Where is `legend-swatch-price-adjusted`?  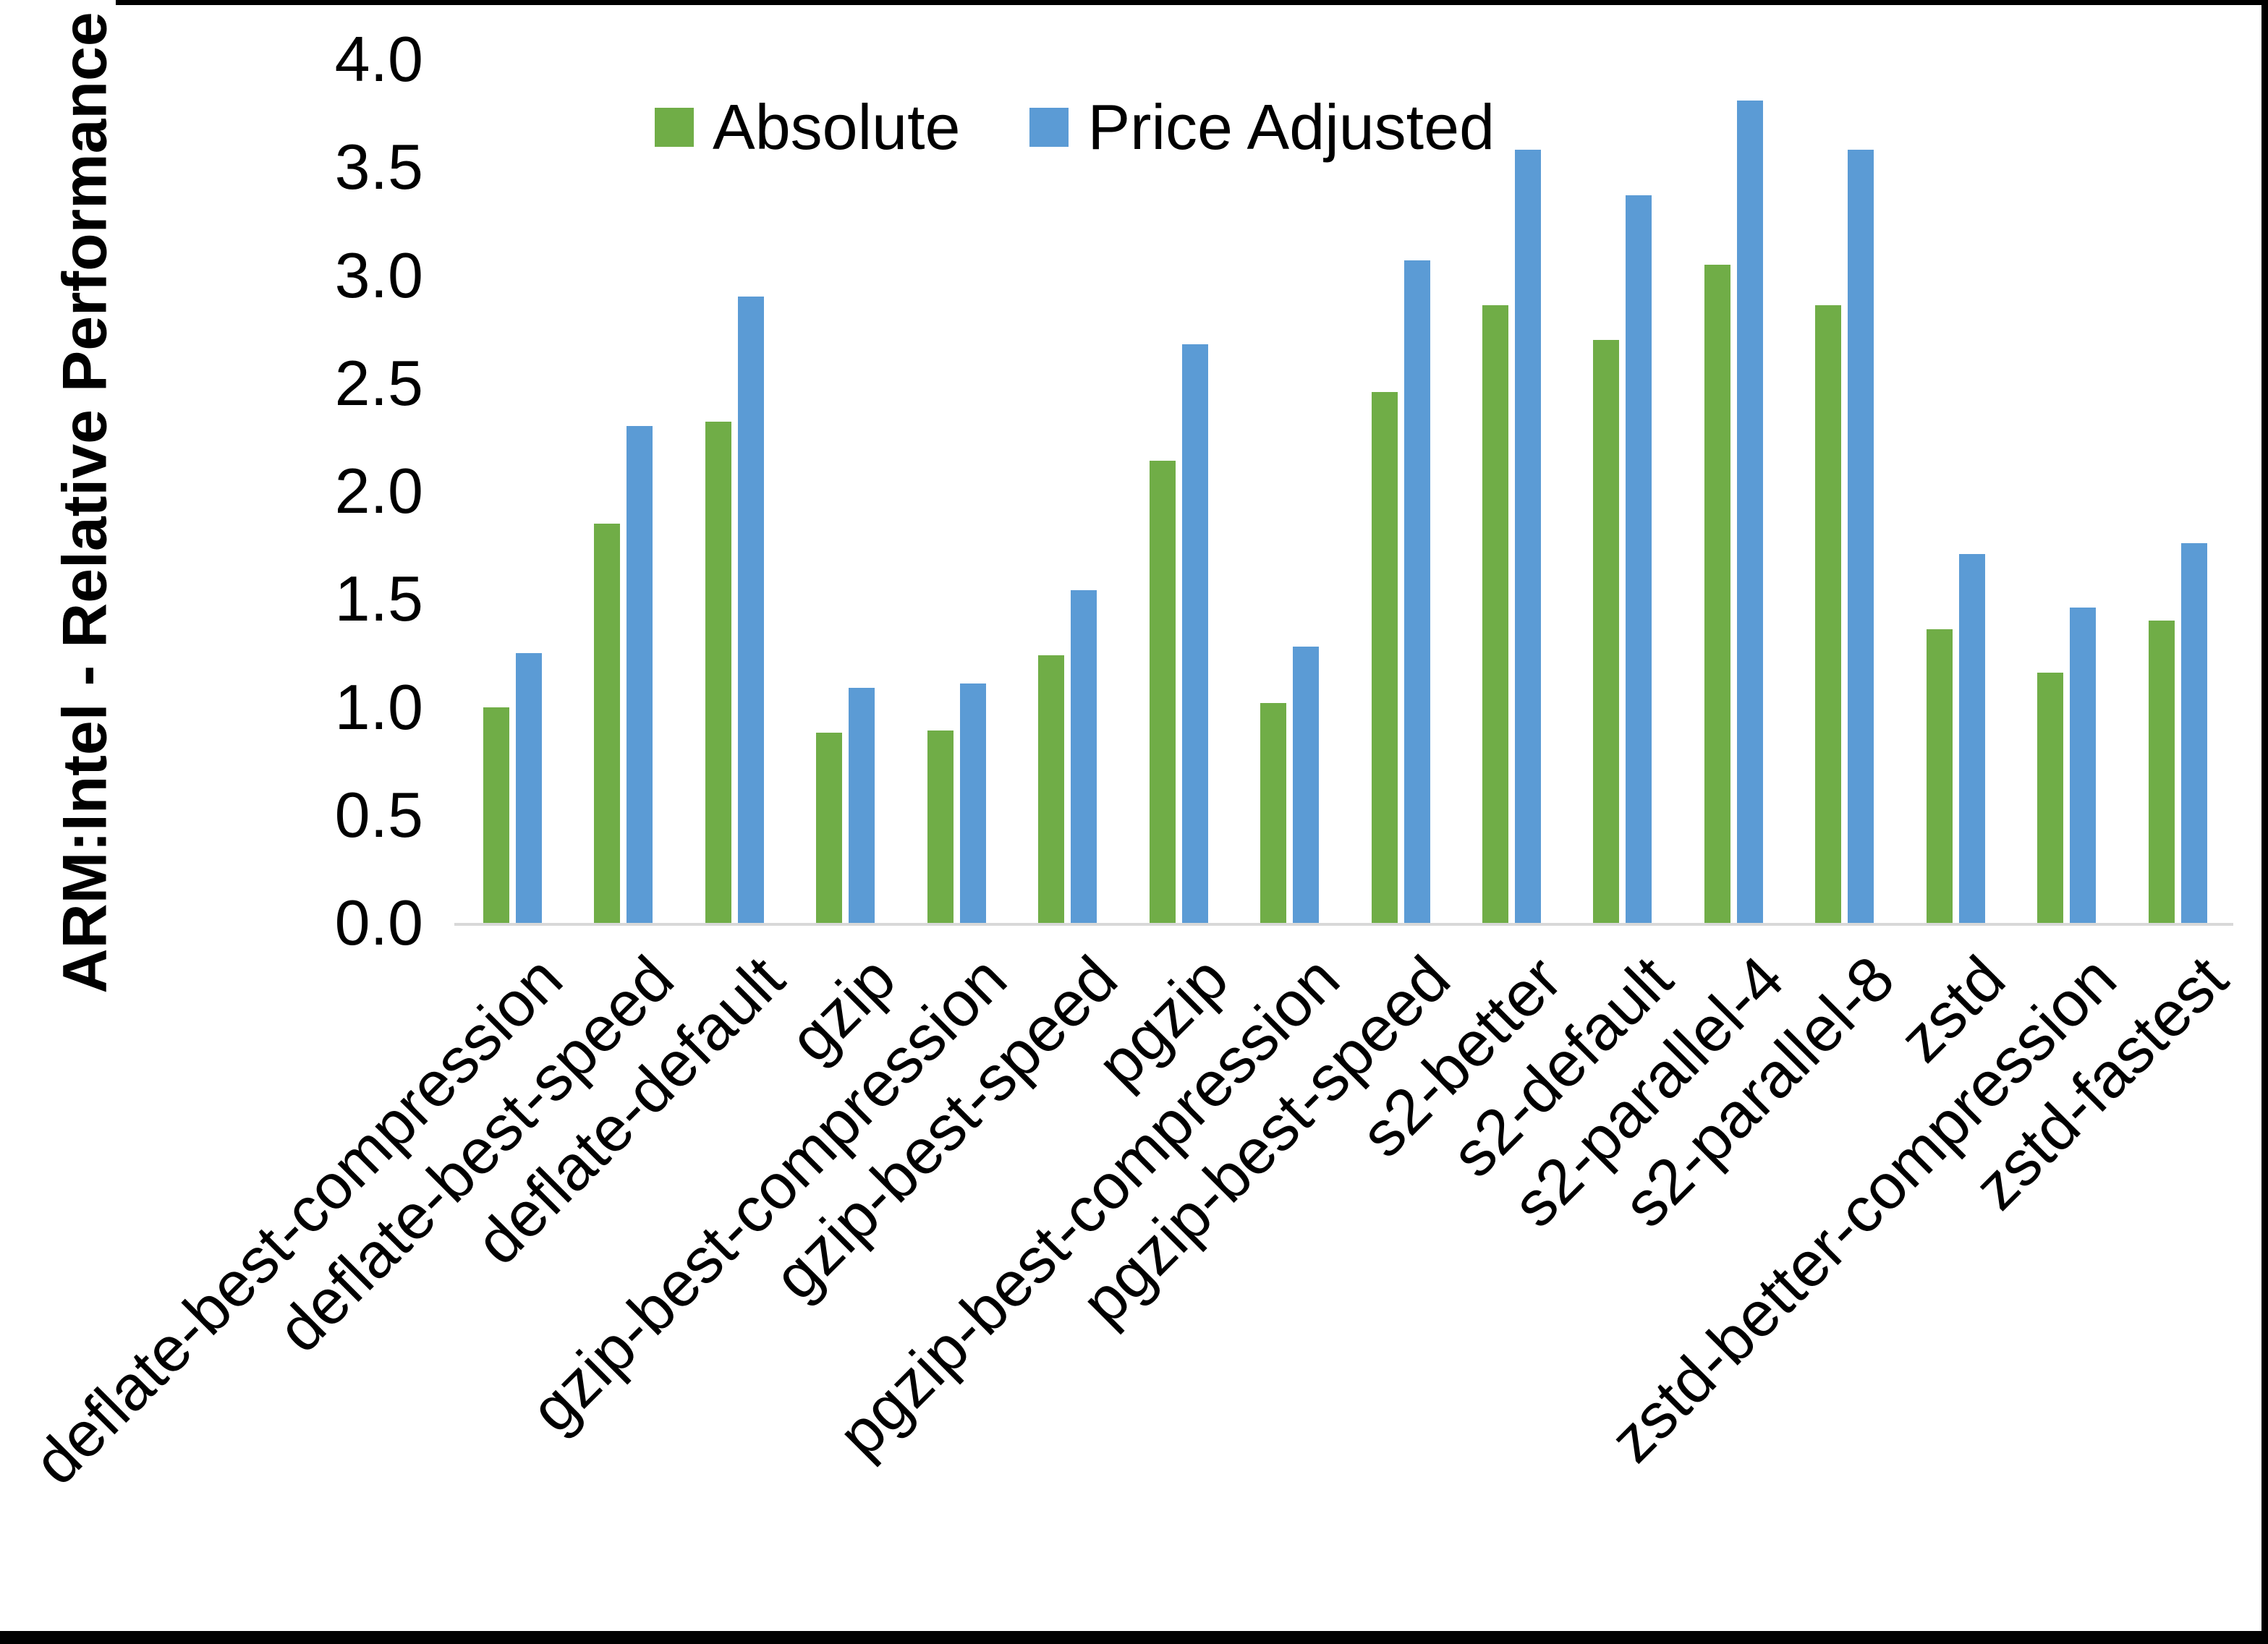
legend-swatch-price-adjusted is located at coordinates (1049, 127).